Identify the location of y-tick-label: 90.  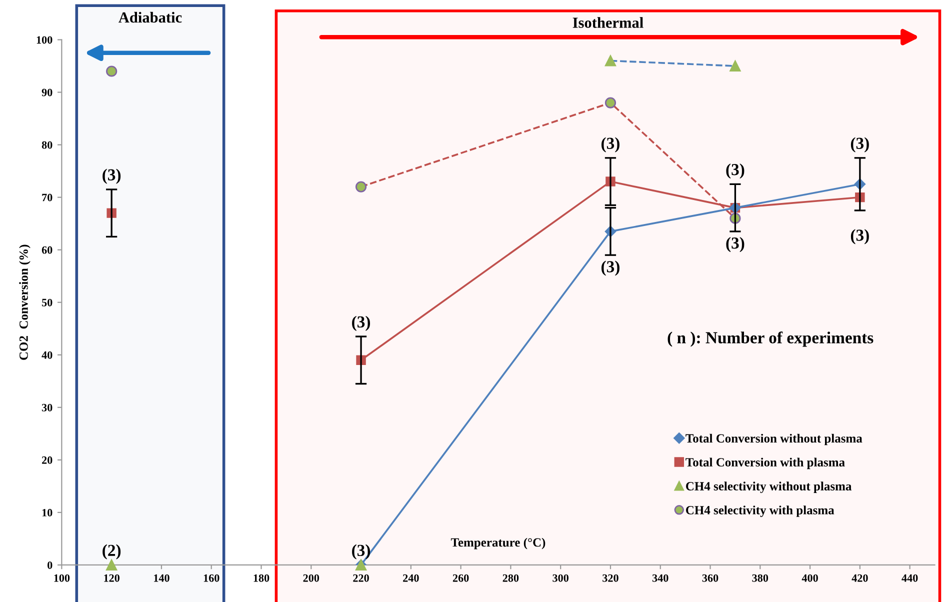
(47, 92).